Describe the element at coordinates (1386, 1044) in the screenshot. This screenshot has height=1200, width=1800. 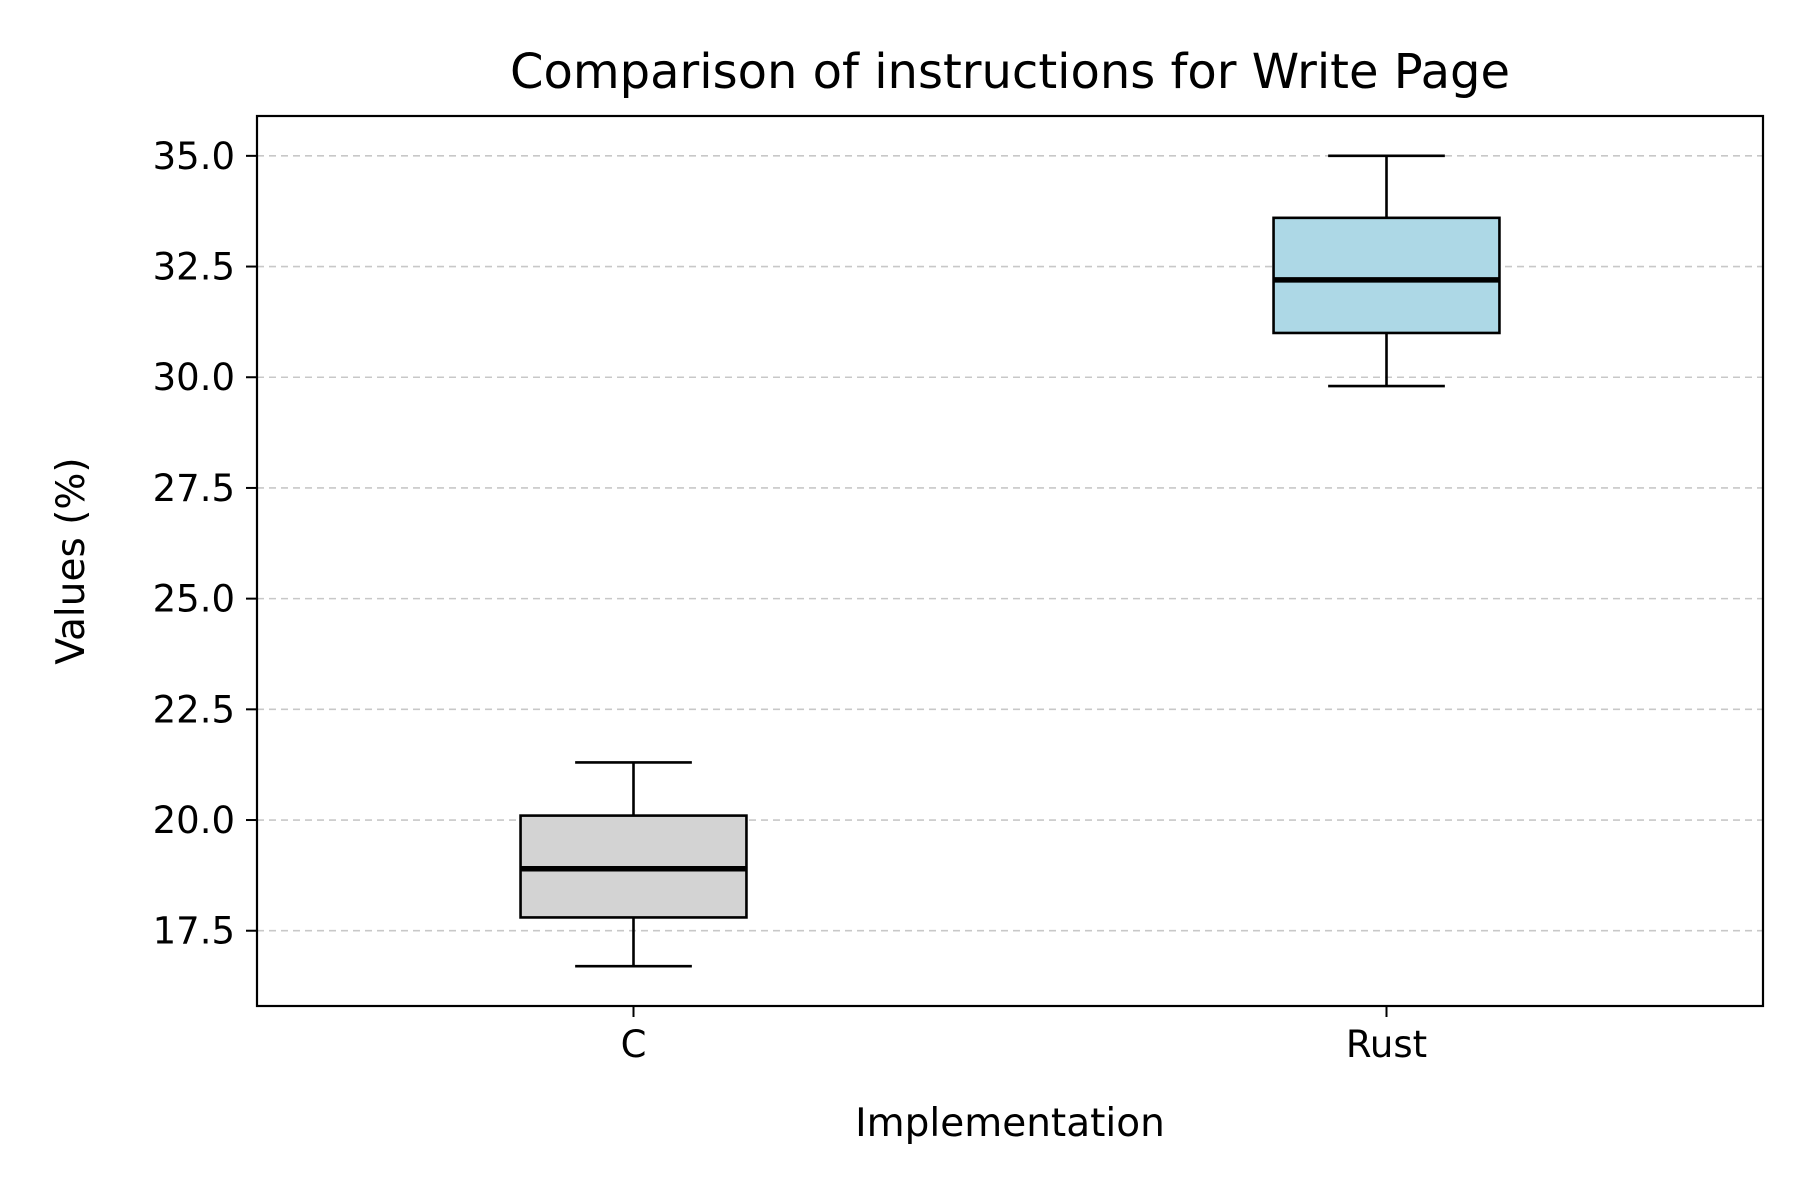
I see `x-tick-label: Rust` at that location.